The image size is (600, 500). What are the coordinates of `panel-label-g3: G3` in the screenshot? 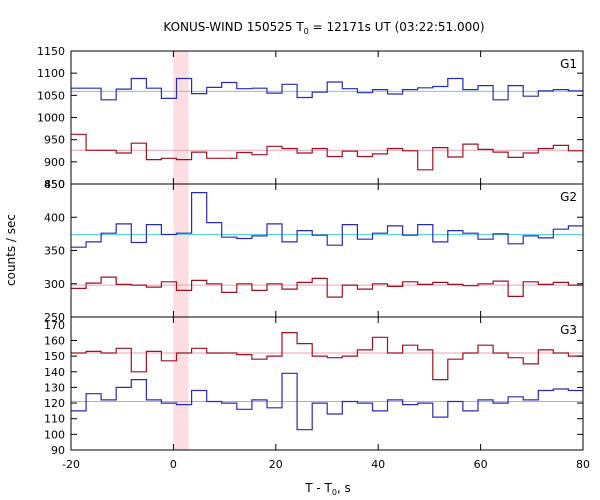 It's located at (568, 330).